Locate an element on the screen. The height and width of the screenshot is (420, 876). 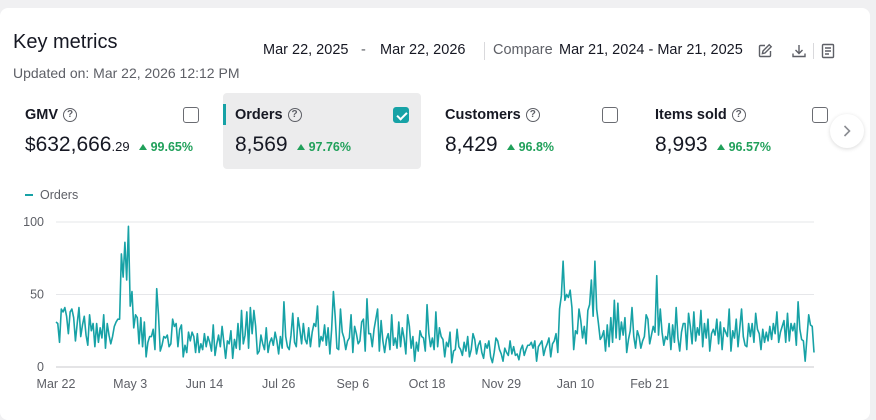
y-tick-label: 100 is located at coordinates (33, 222).